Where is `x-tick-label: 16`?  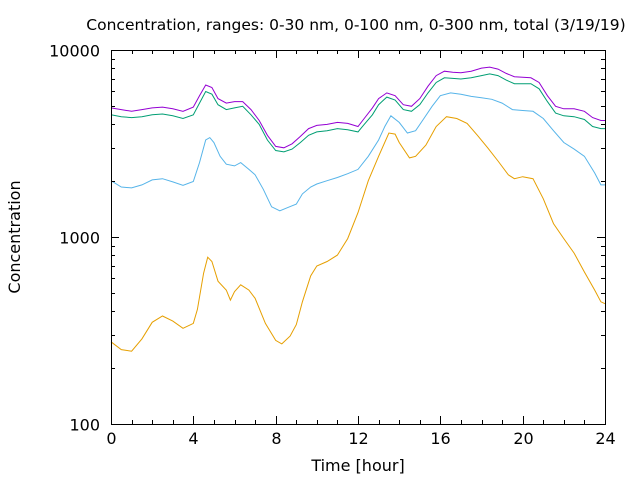
x-tick-label: 16 is located at coordinates (440, 438).